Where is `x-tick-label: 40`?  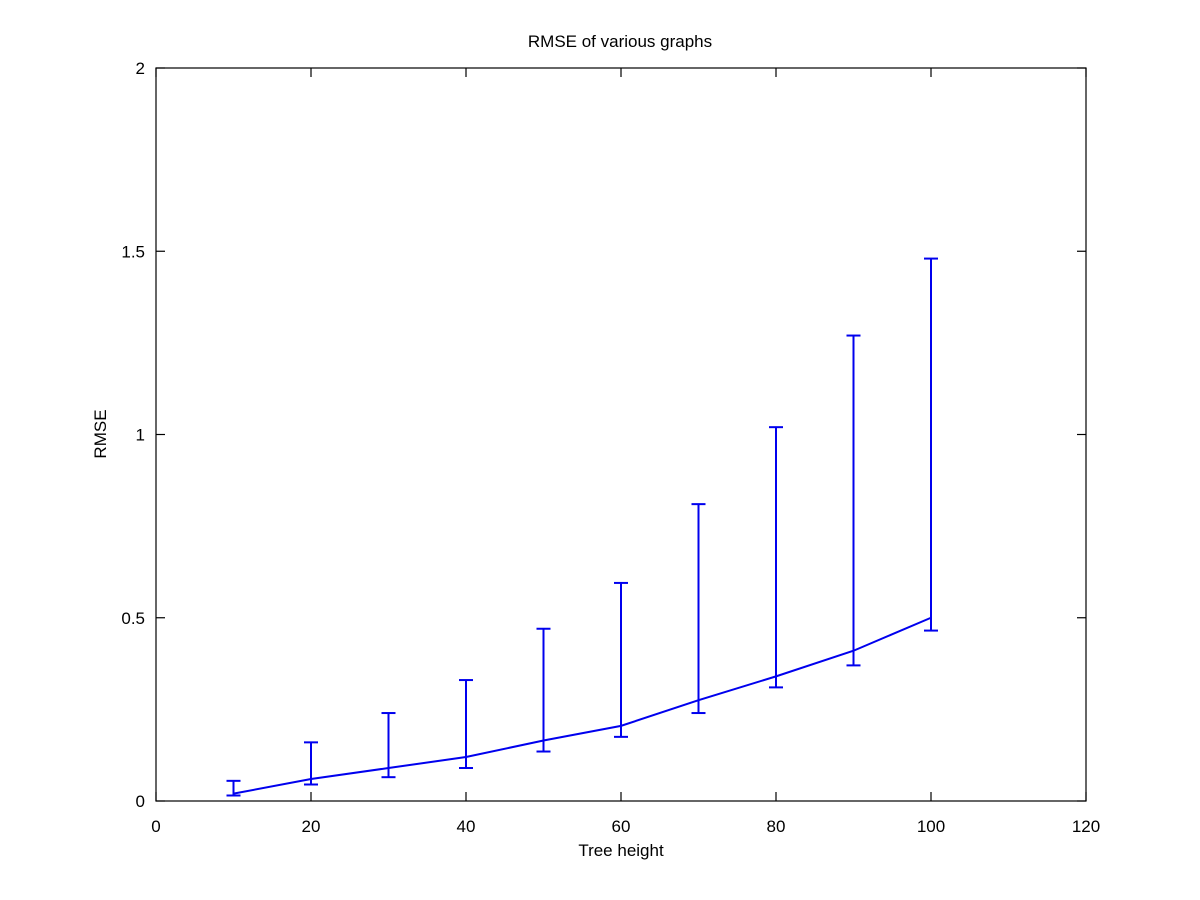
x-tick-label: 40 is located at coordinates (466, 826).